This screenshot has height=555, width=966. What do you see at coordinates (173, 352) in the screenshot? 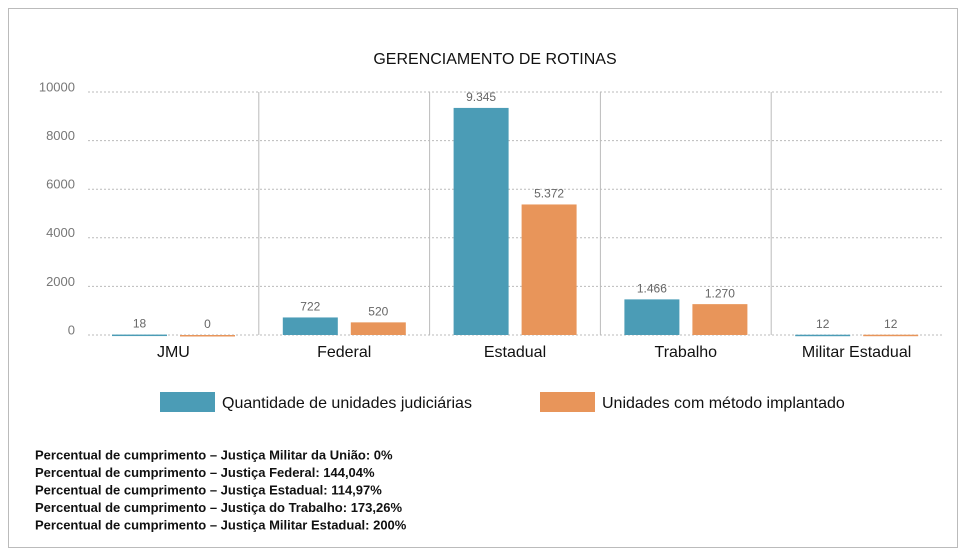
I see `x-tick-label: JMU` at bounding box center [173, 352].